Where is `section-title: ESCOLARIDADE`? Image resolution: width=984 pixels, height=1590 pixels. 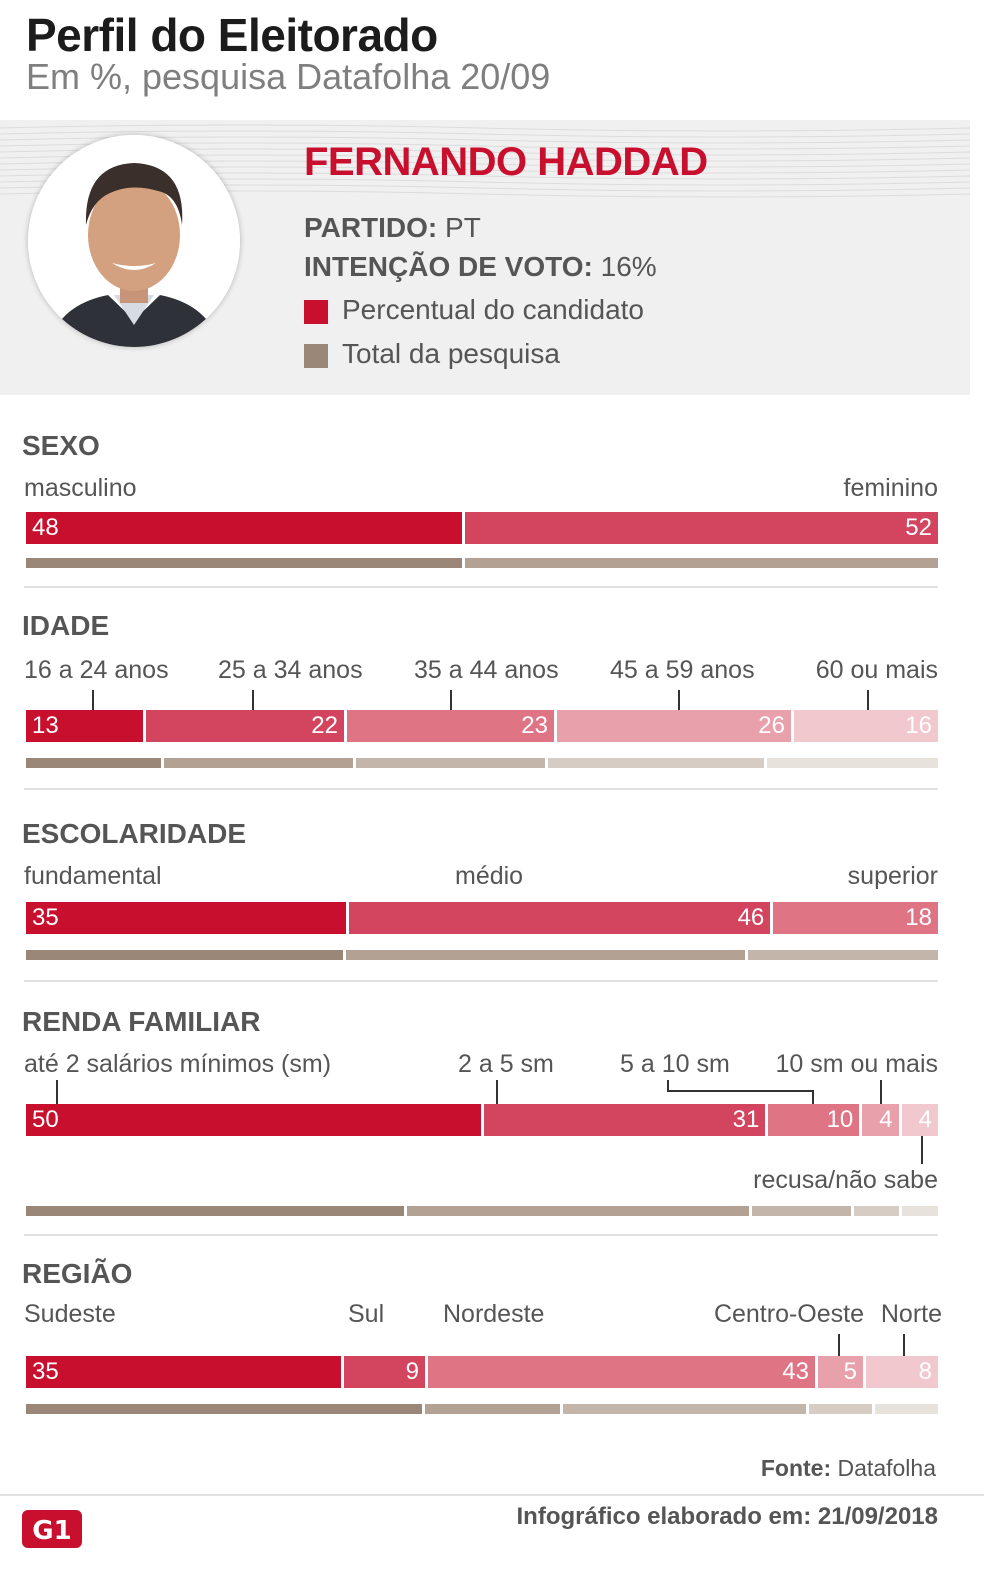 section-title: ESCOLARIDADE is located at coordinates (134, 833).